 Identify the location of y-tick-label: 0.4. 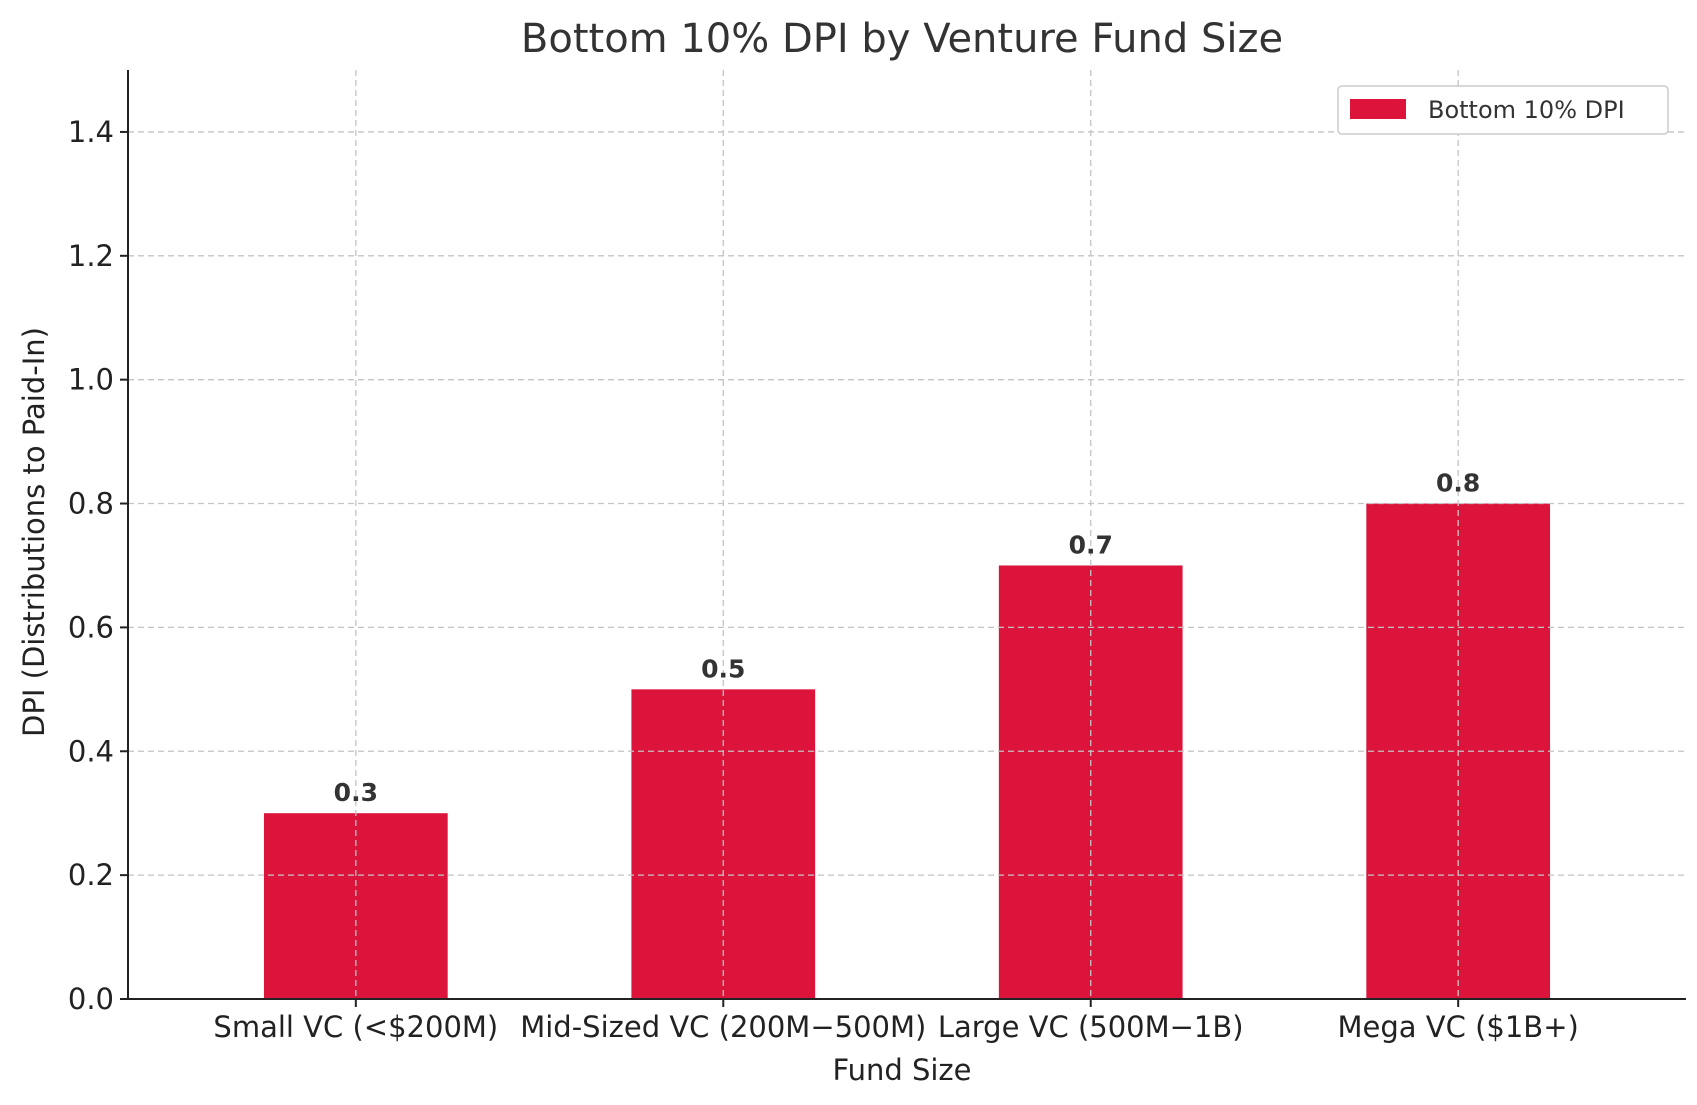
(91, 751).